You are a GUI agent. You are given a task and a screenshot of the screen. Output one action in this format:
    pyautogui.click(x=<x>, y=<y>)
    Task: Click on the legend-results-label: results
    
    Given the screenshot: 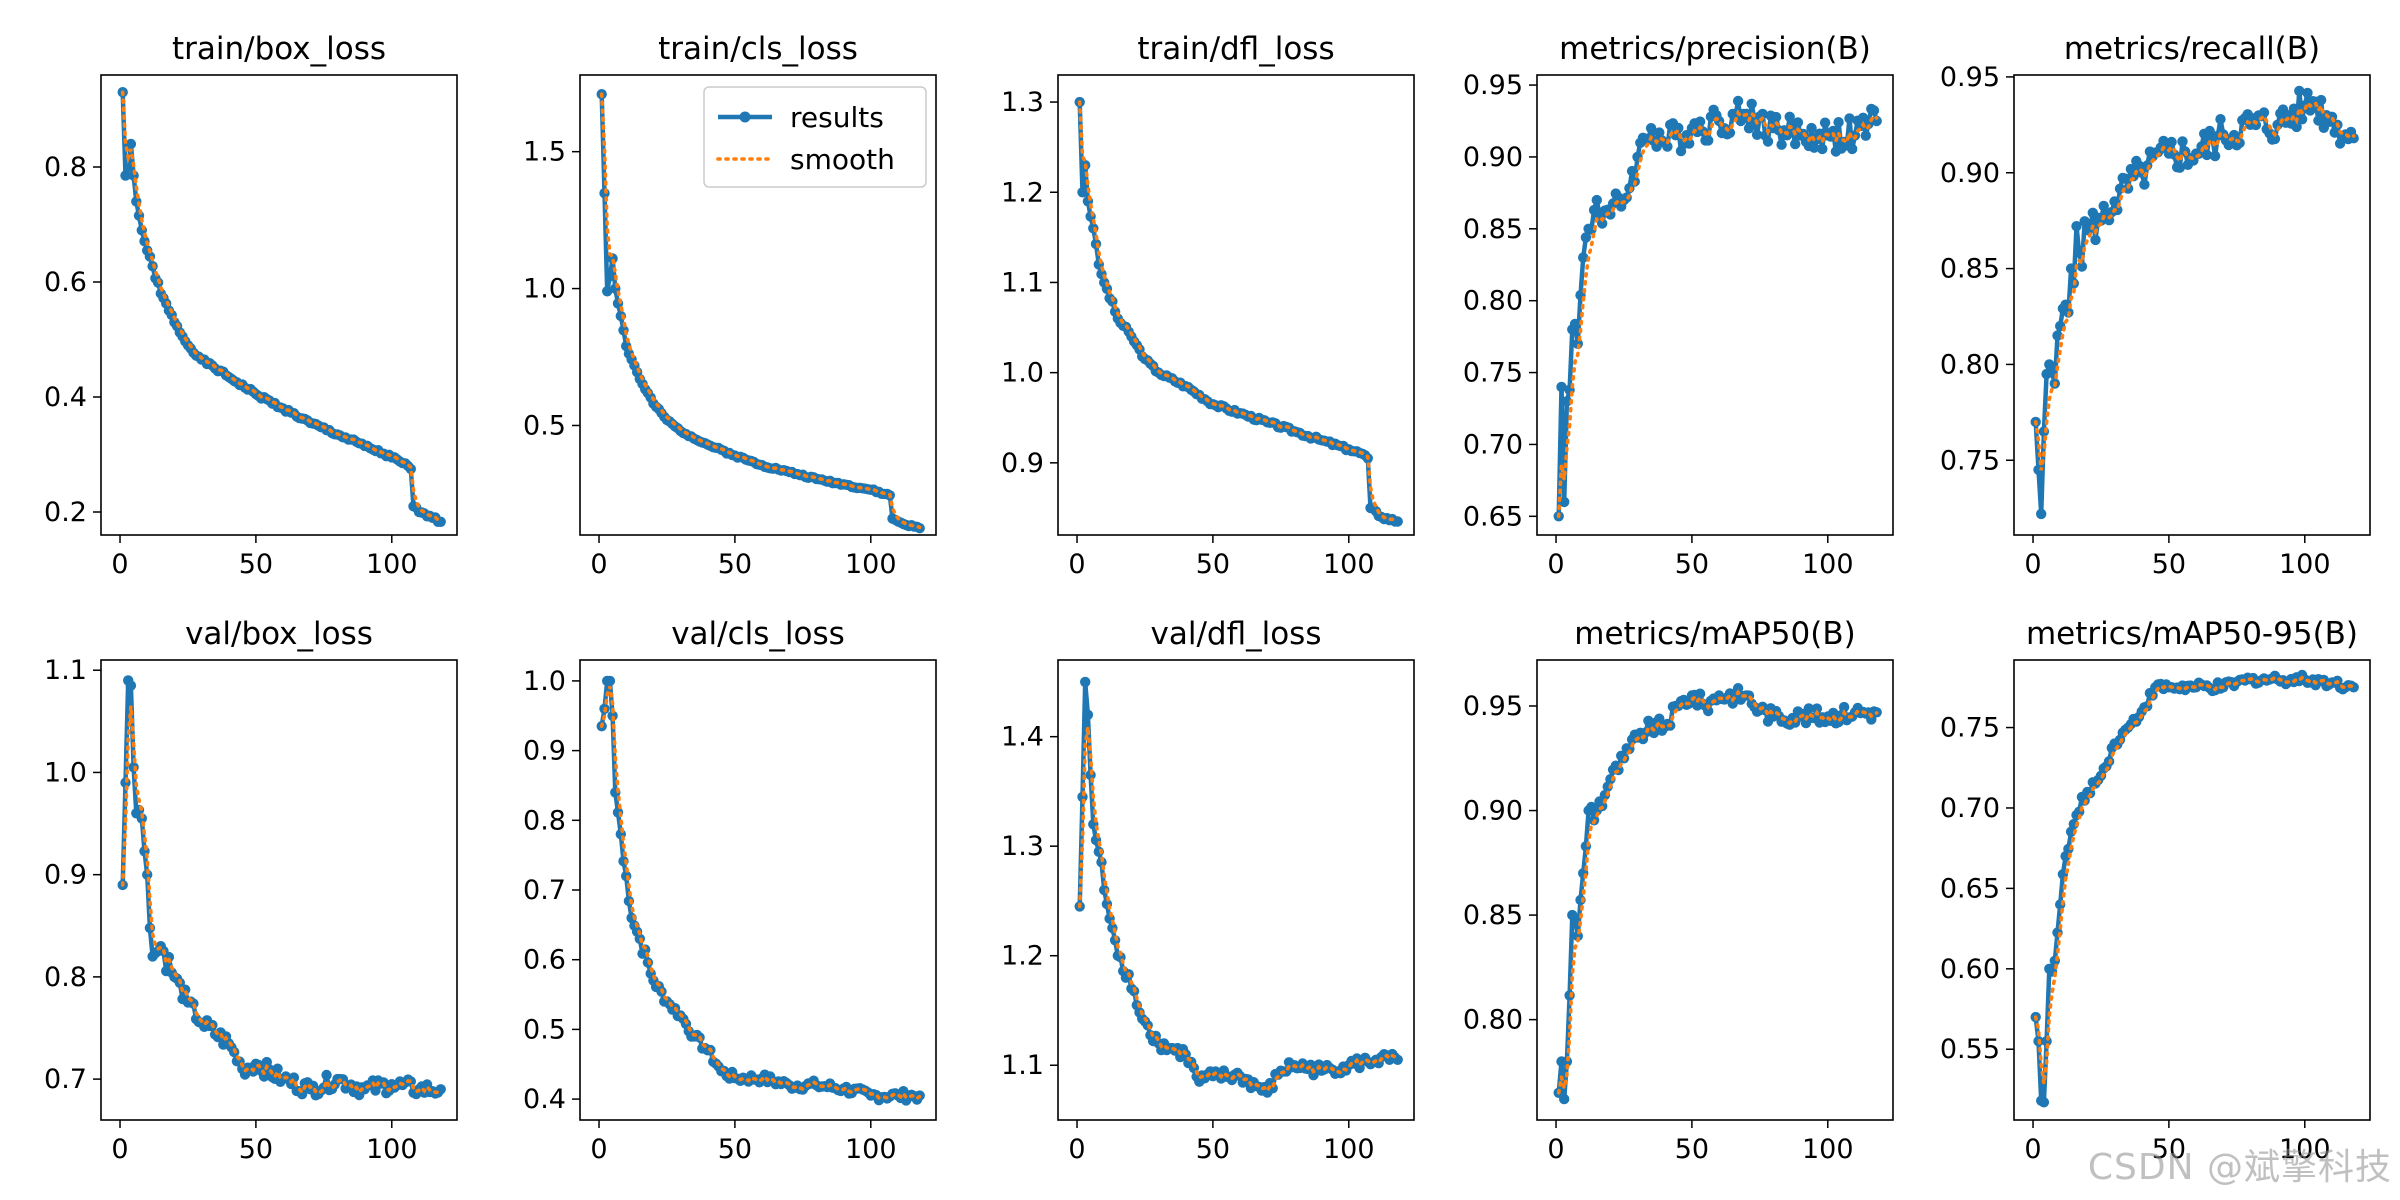 What is the action you would take?
    pyautogui.click(x=837, y=117)
    